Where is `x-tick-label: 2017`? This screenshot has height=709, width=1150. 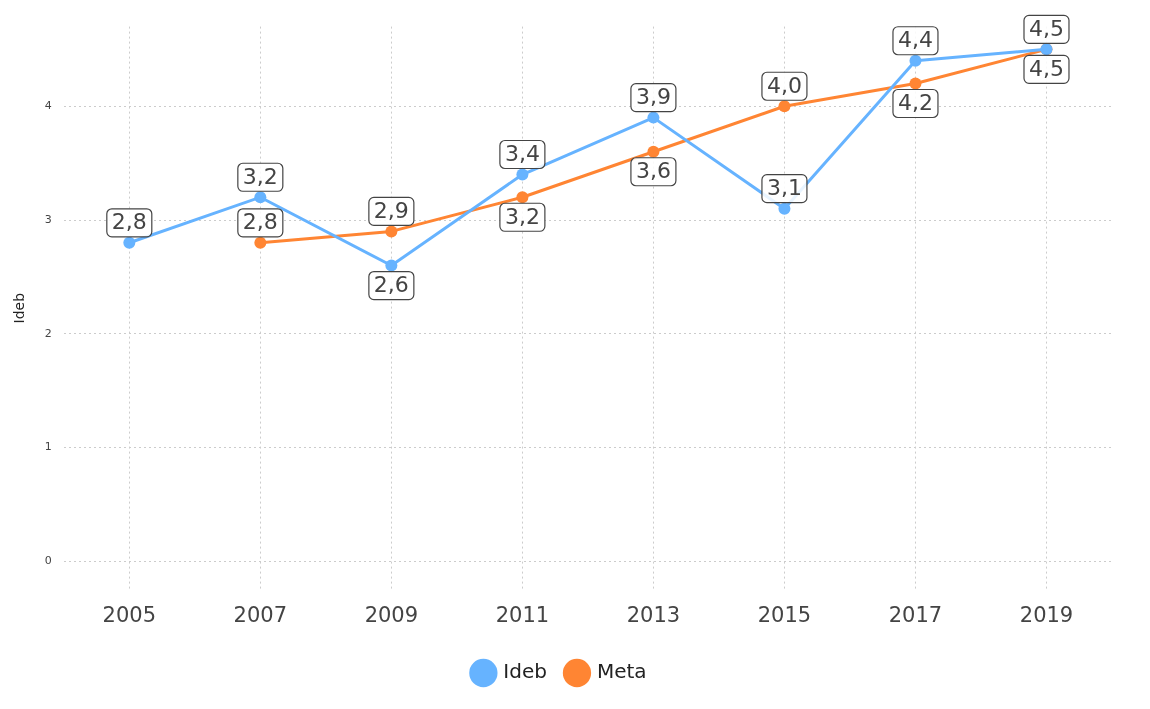
x-tick-label: 2017 is located at coordinates (915, 614).